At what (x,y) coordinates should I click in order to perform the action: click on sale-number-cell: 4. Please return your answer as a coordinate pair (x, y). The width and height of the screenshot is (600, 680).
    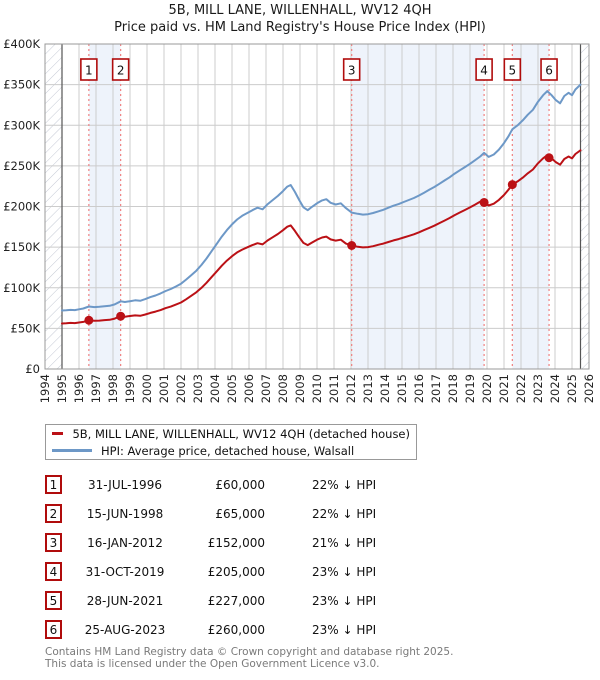
    Looking at the image, I should click on (57, 571).